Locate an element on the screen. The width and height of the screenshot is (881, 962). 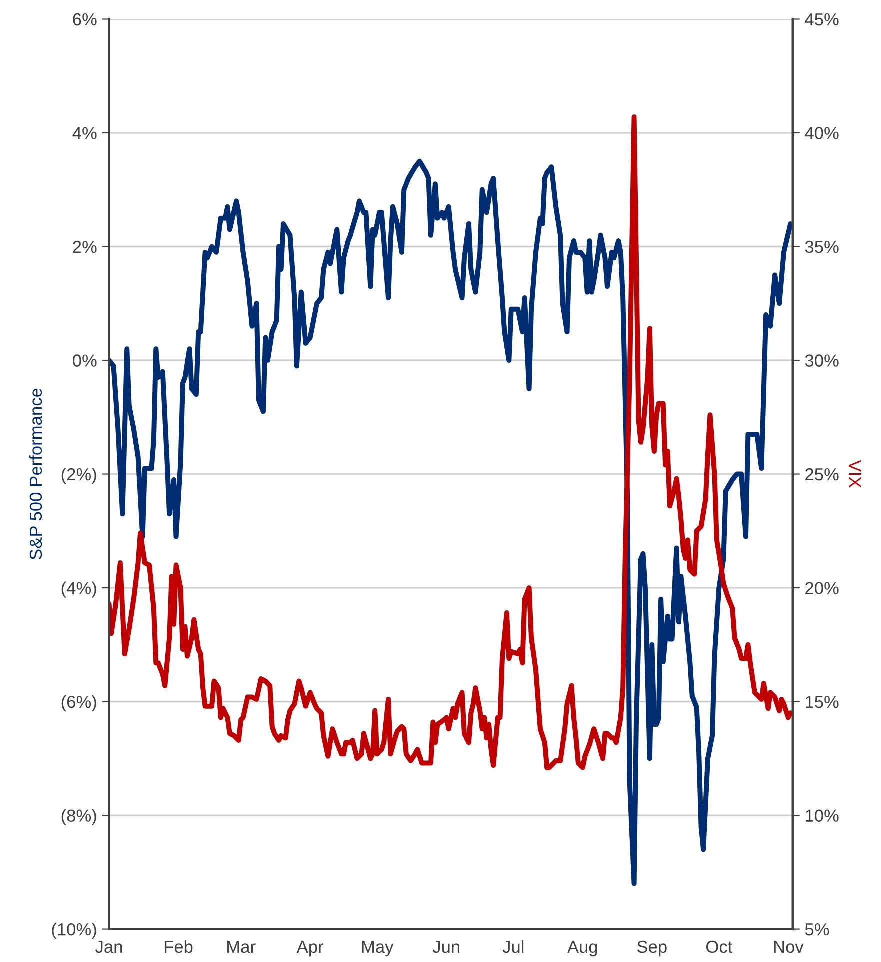
y2-tick-label: 40% is located at coordinates (822, 133).